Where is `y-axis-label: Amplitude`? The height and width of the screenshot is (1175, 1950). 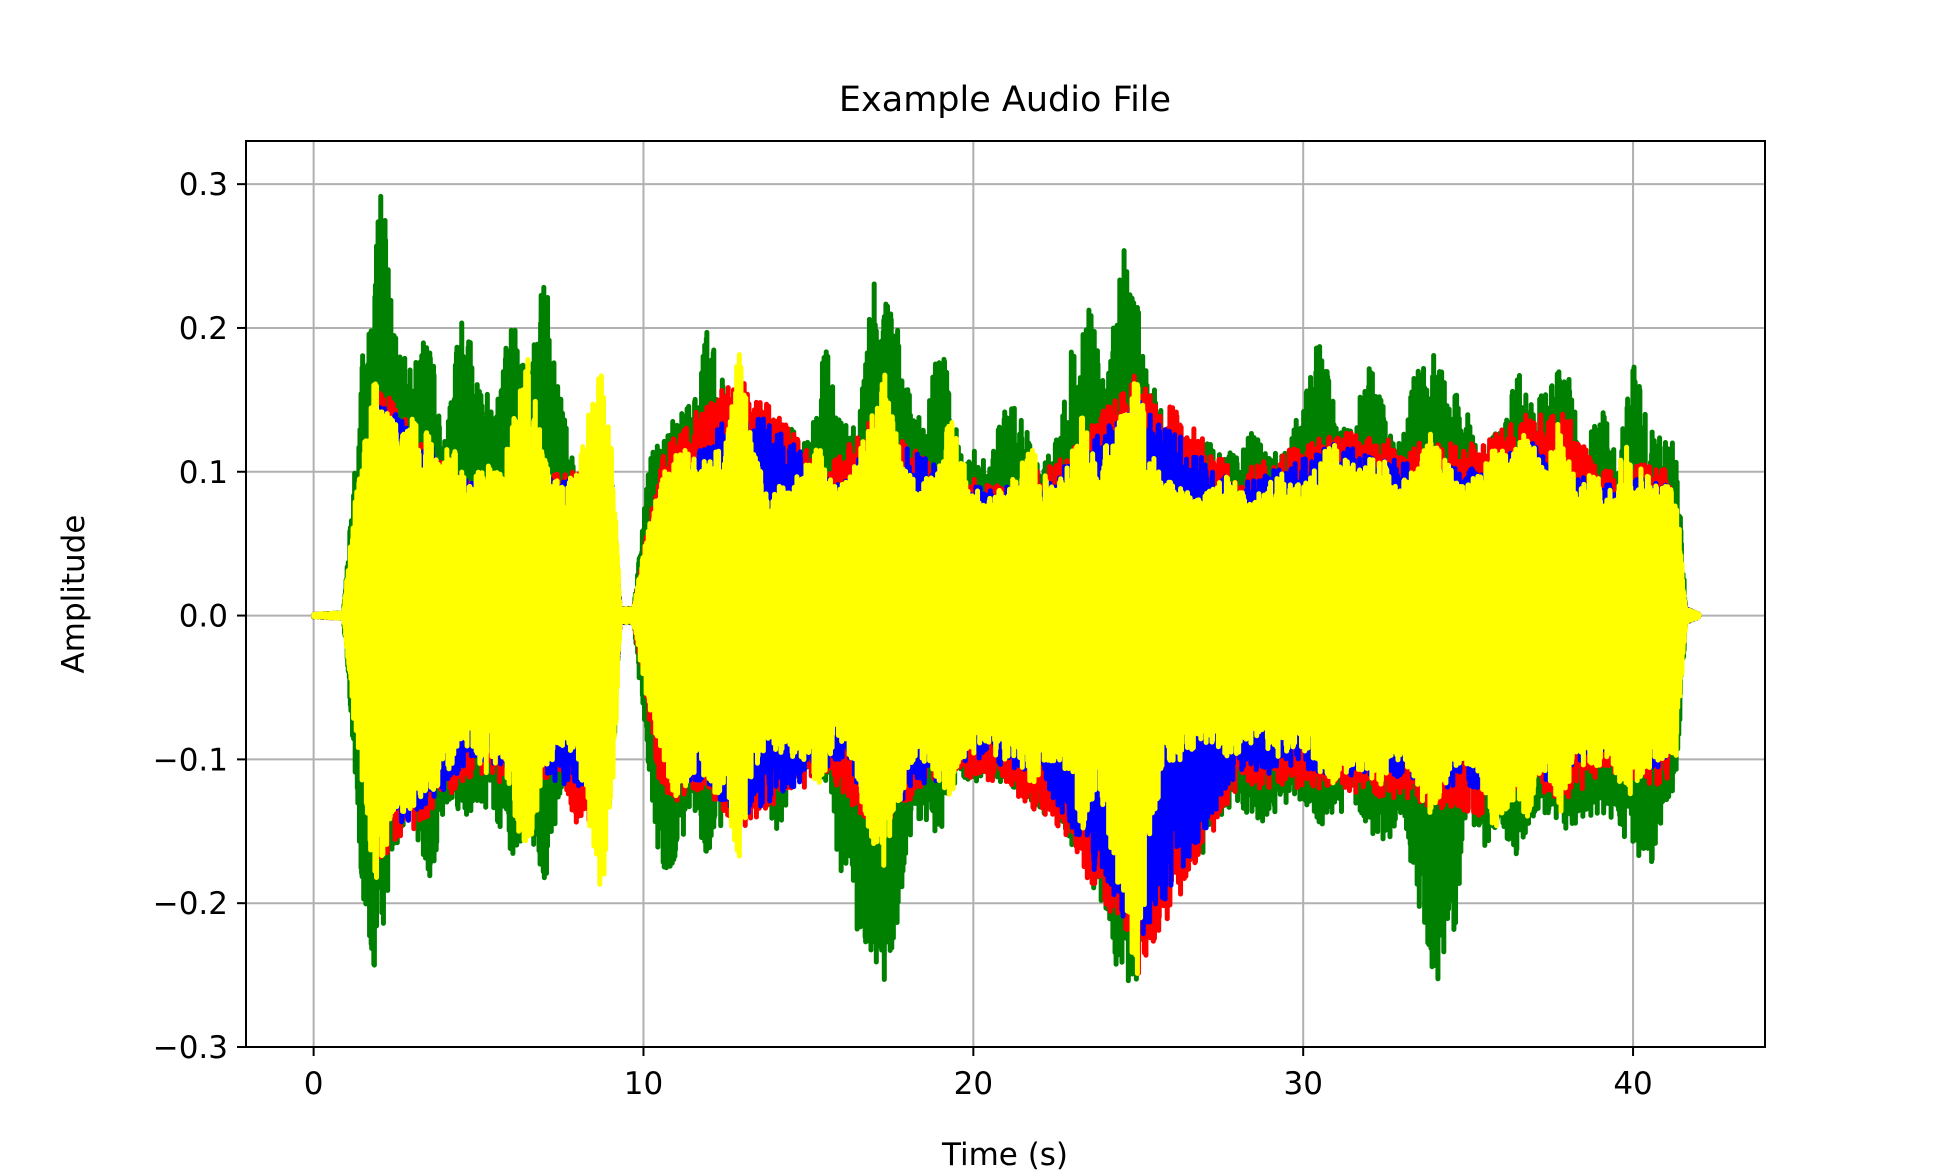
y-axis-label: Amplitude is located at coordinates (74, 594).